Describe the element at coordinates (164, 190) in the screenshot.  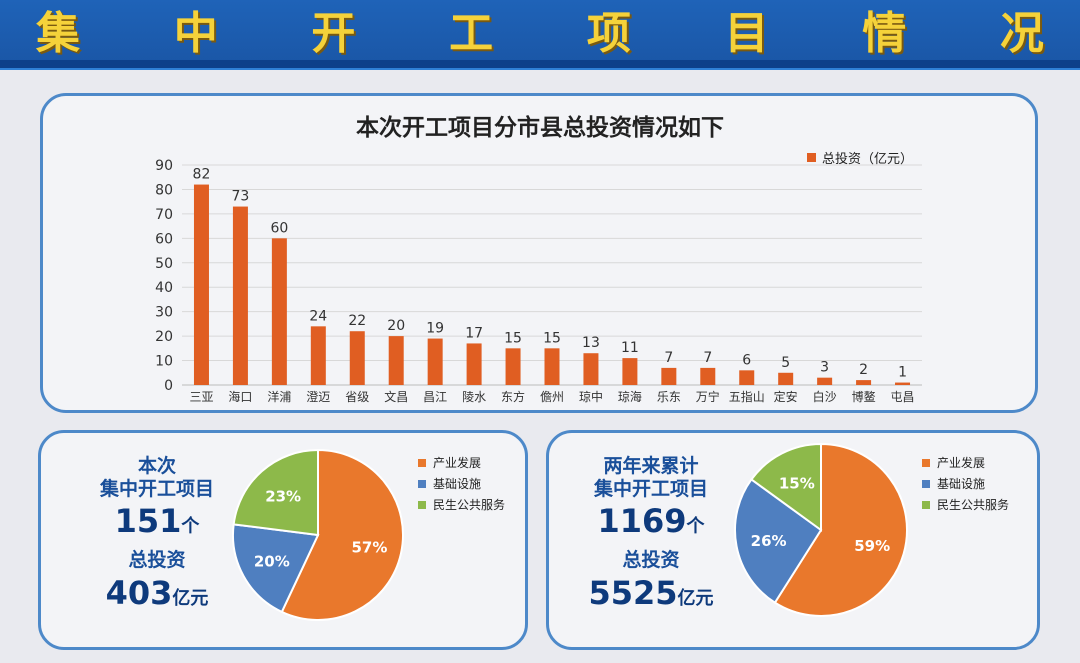
I see `y-tick-label: 80` at that location.